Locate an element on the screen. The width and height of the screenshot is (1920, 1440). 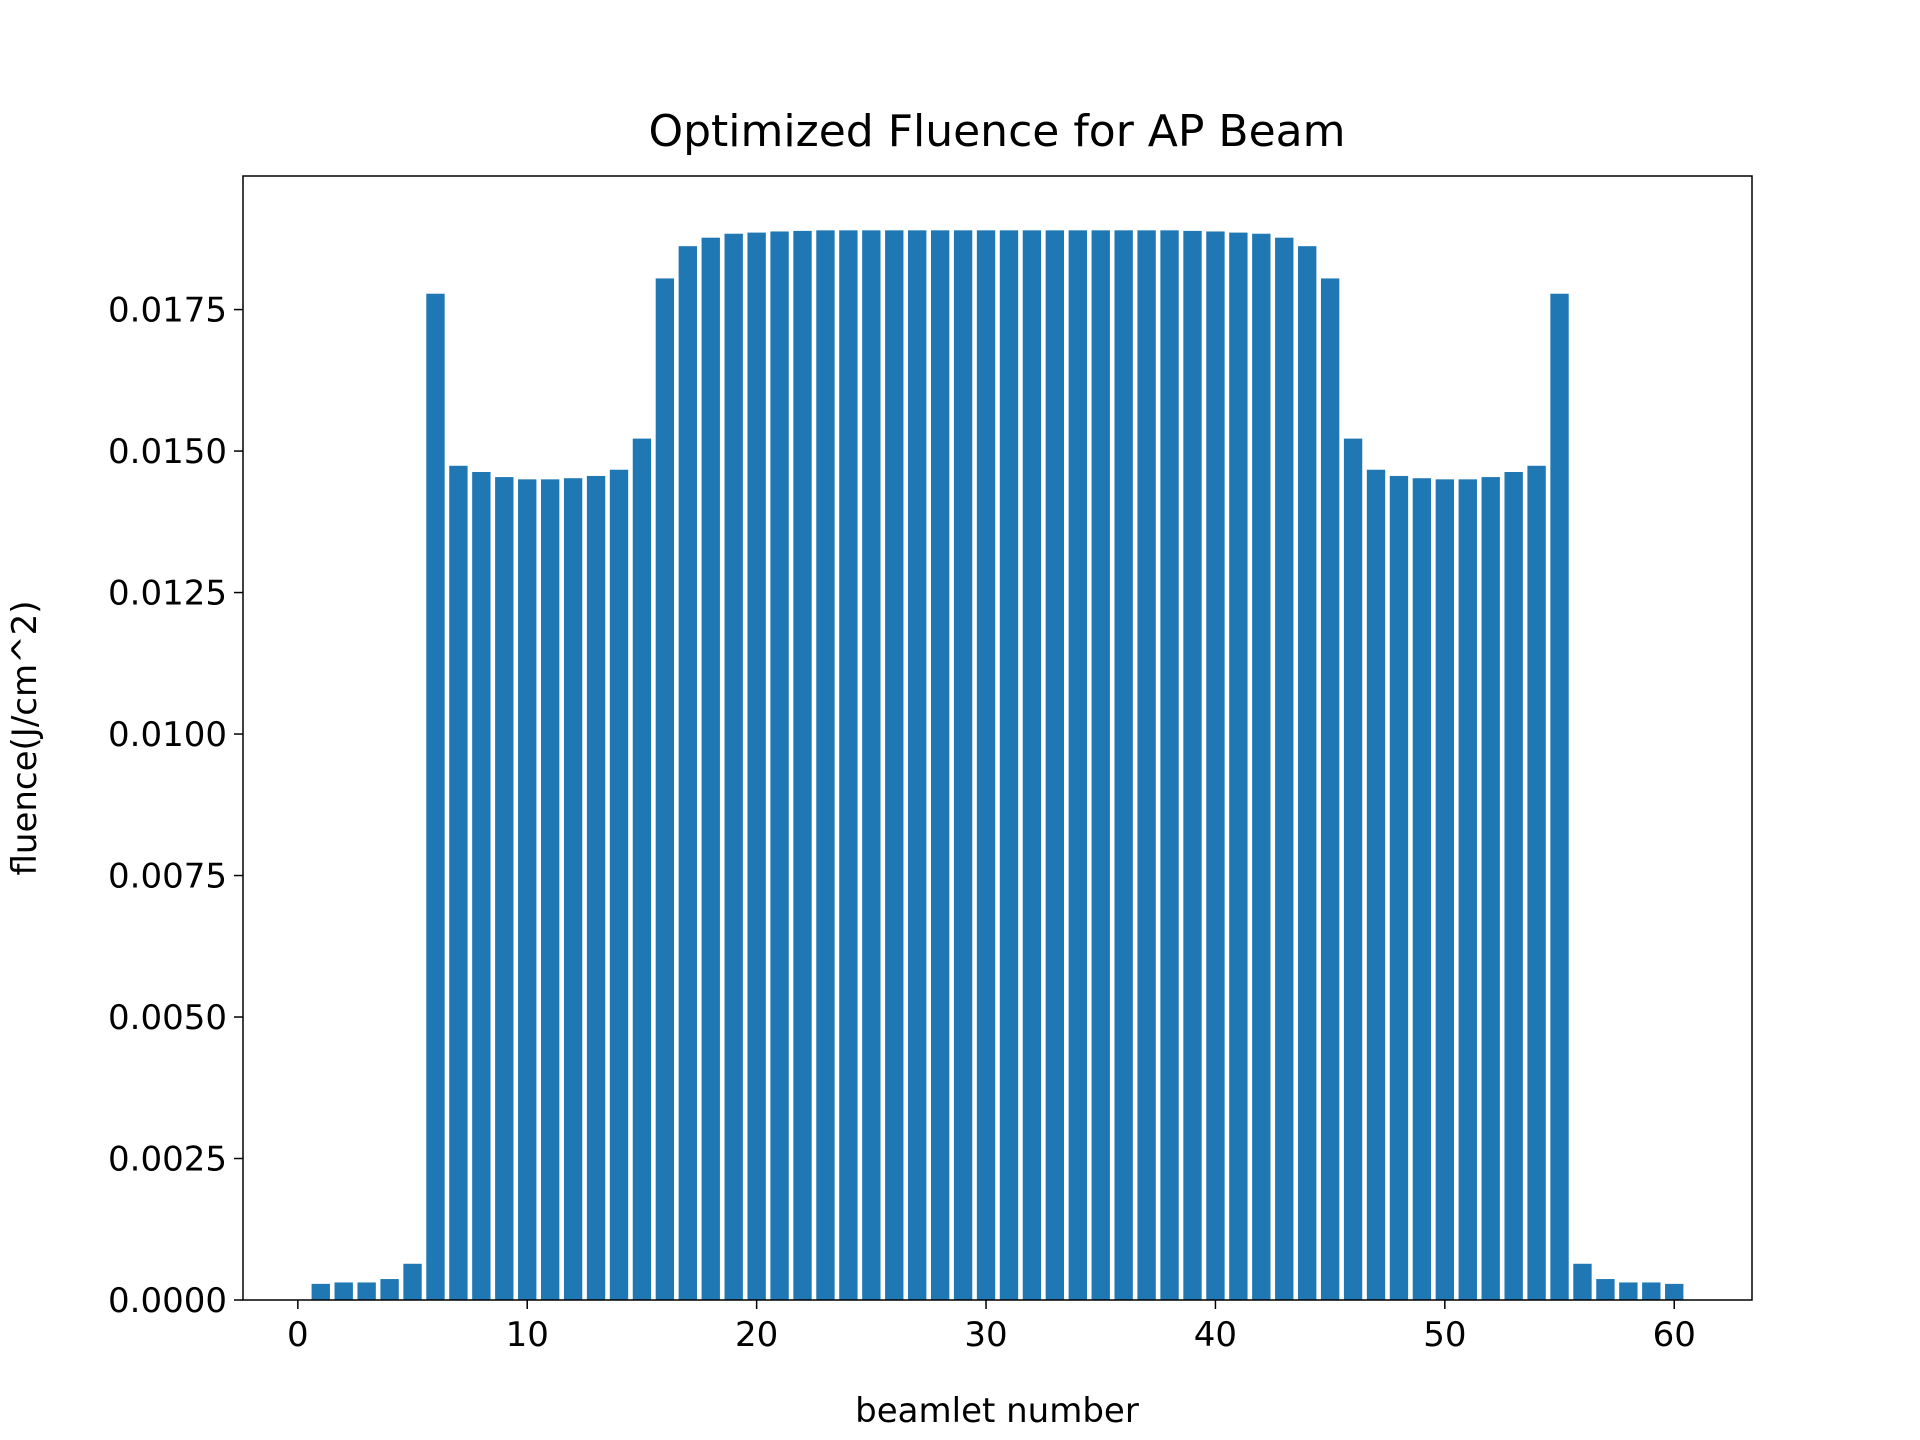
x-tick-label: 40 is located at coordinates (1215, 1335).